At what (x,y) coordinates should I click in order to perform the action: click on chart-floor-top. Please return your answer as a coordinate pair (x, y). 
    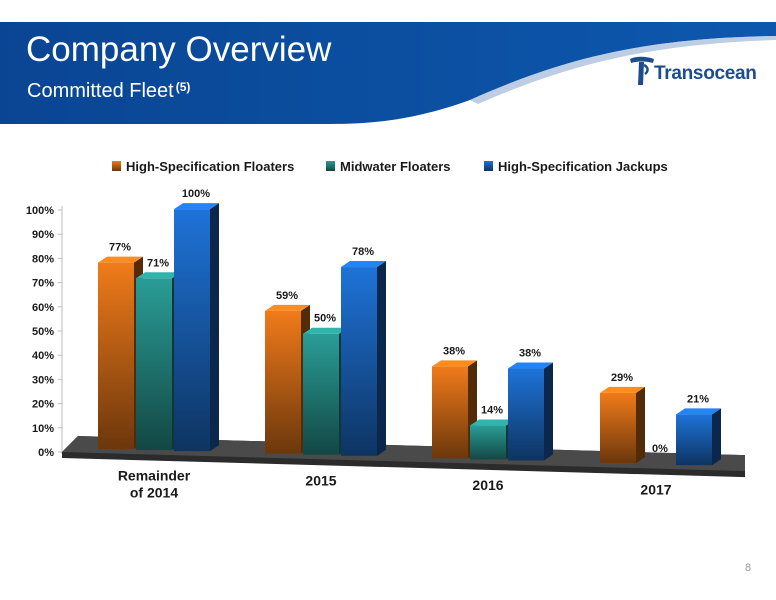
    Looking at the image, I should click on (403, 454).